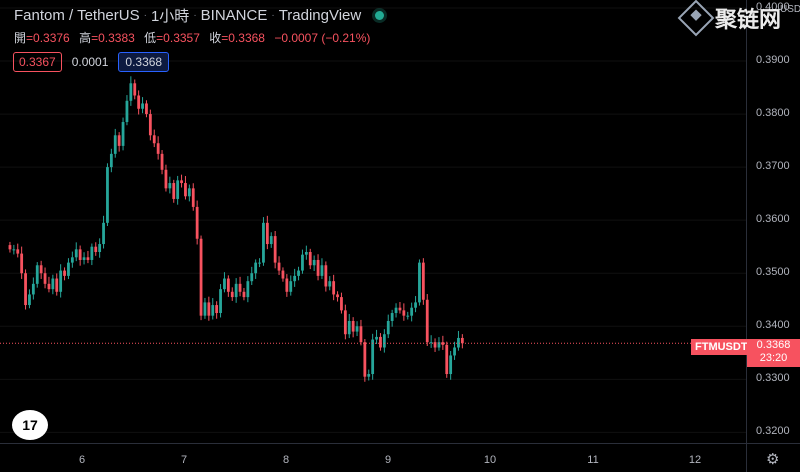  What do you see at coordinates (37, 62) in the screenshot?
I see `sell-price-button: 0.3367` at bounding box center [37, 62].